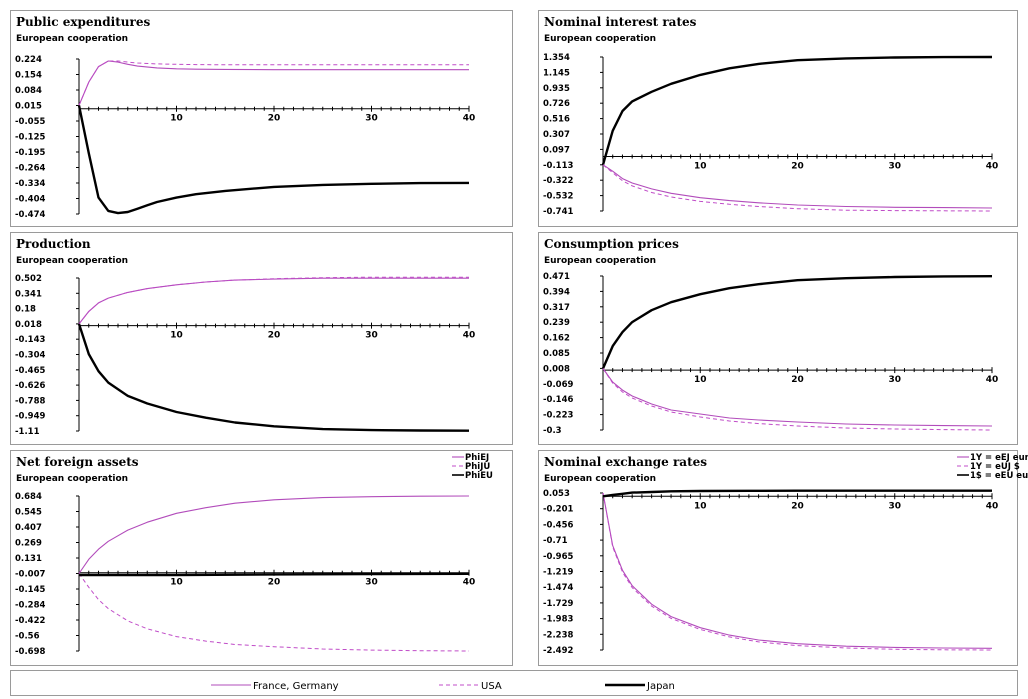 This screenshot has height=699, width=1028. I want to click on y-tick-label: -0.56, so click(27, 637).